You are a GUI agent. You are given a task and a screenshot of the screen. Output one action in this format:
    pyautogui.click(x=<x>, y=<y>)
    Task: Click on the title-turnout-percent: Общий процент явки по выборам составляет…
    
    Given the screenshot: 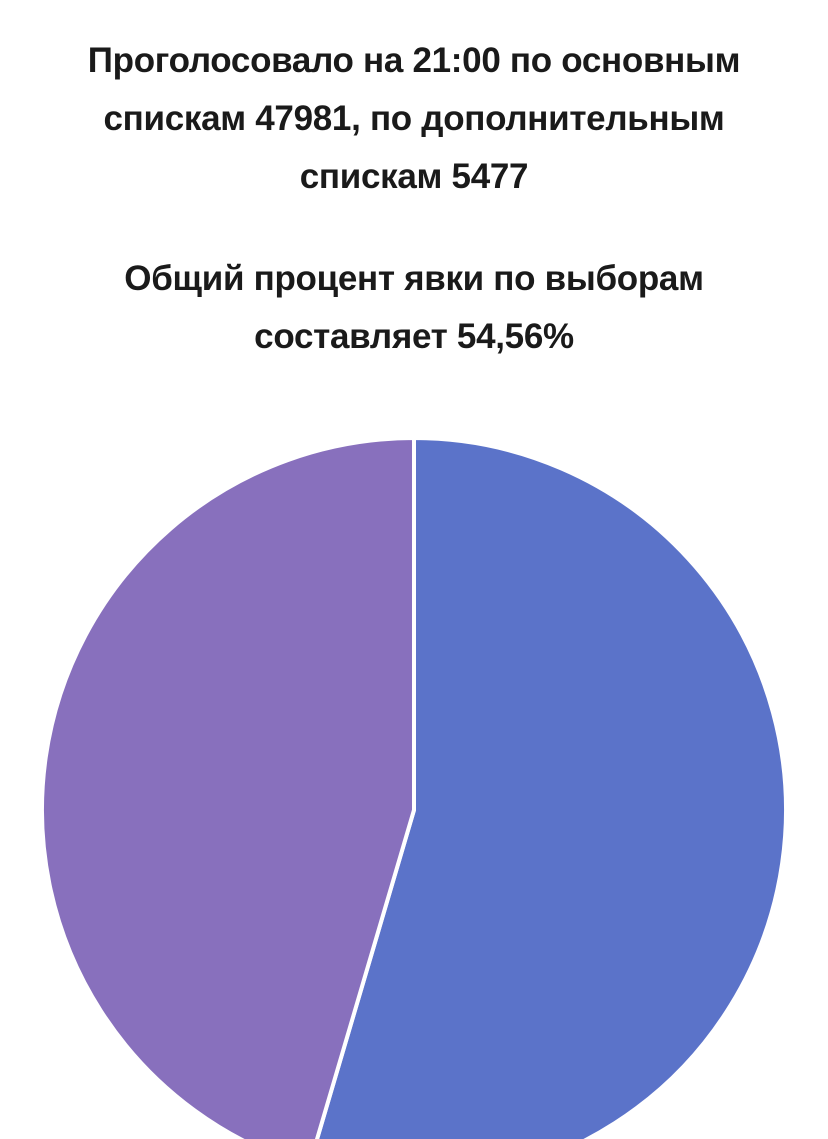 What is the action you would take?
    pyautogui.click(x=414, y=307)
    